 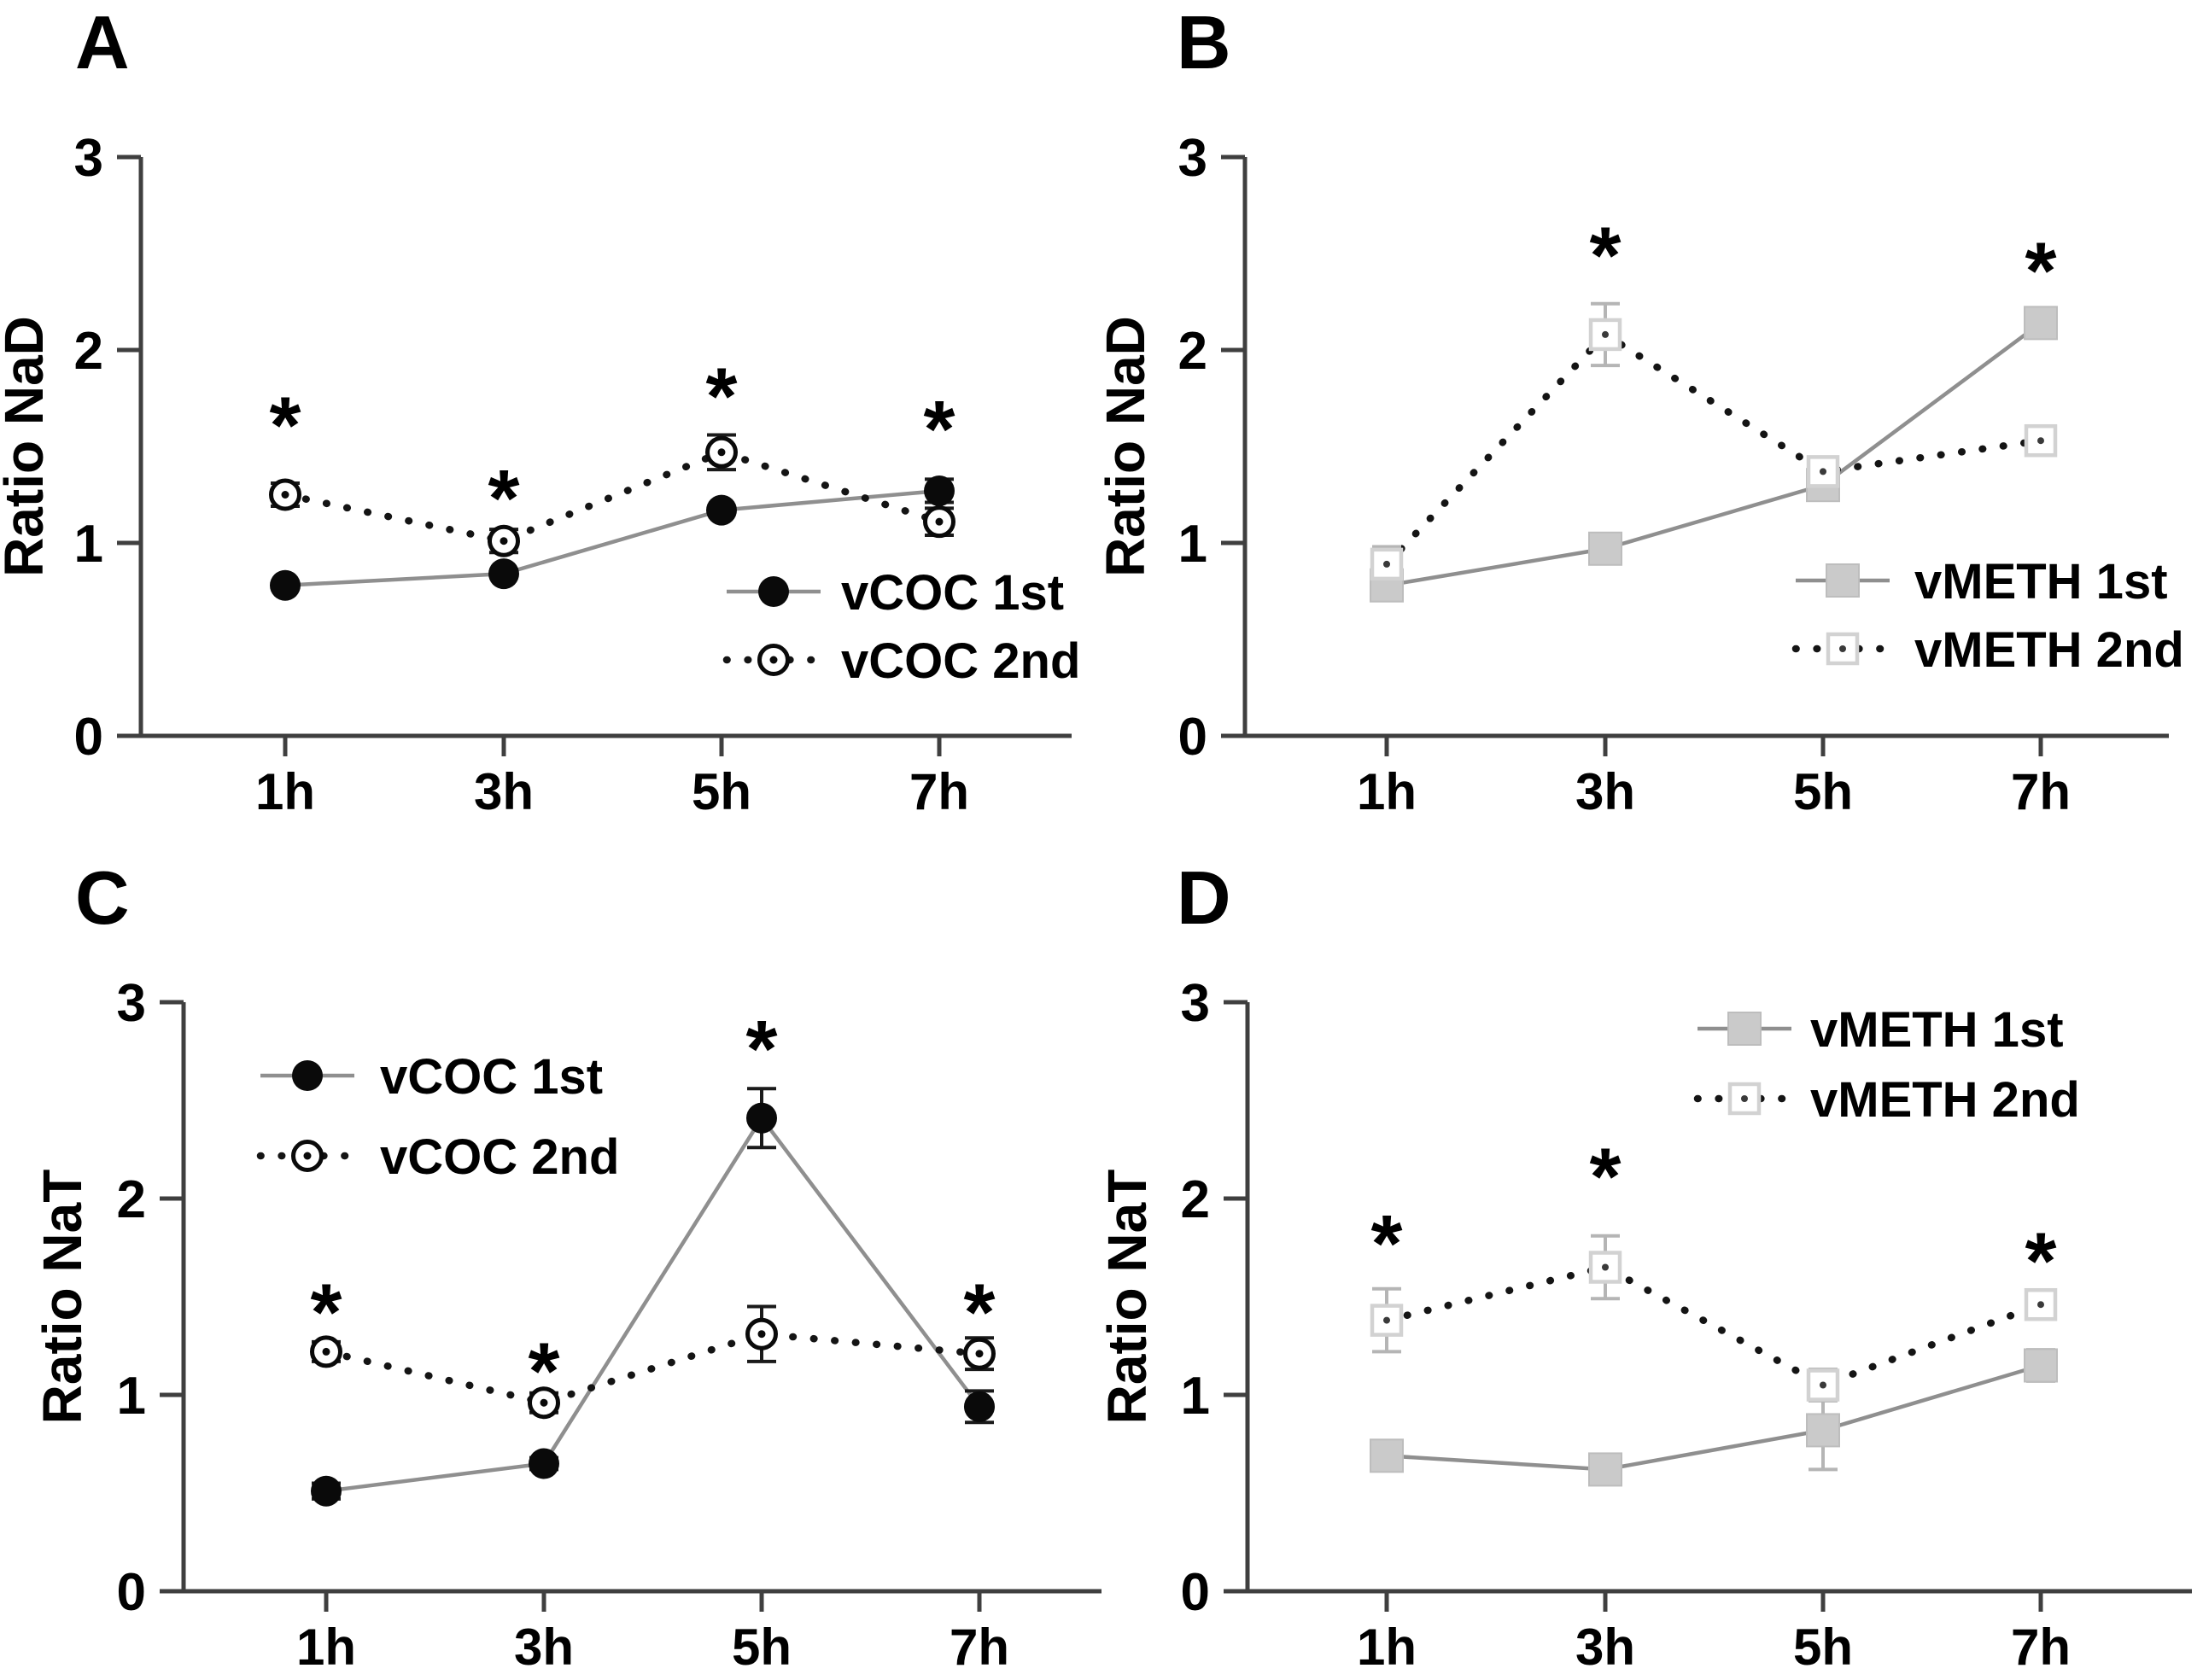 I want to click on significance-stars: * * *, so click(x=1714, y=1219).